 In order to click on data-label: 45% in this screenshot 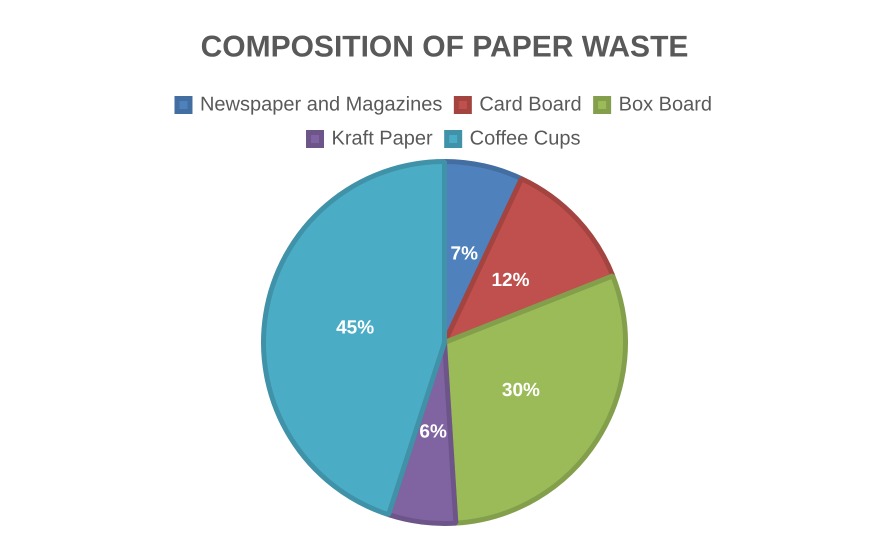, I will do `click(355, 328)`.